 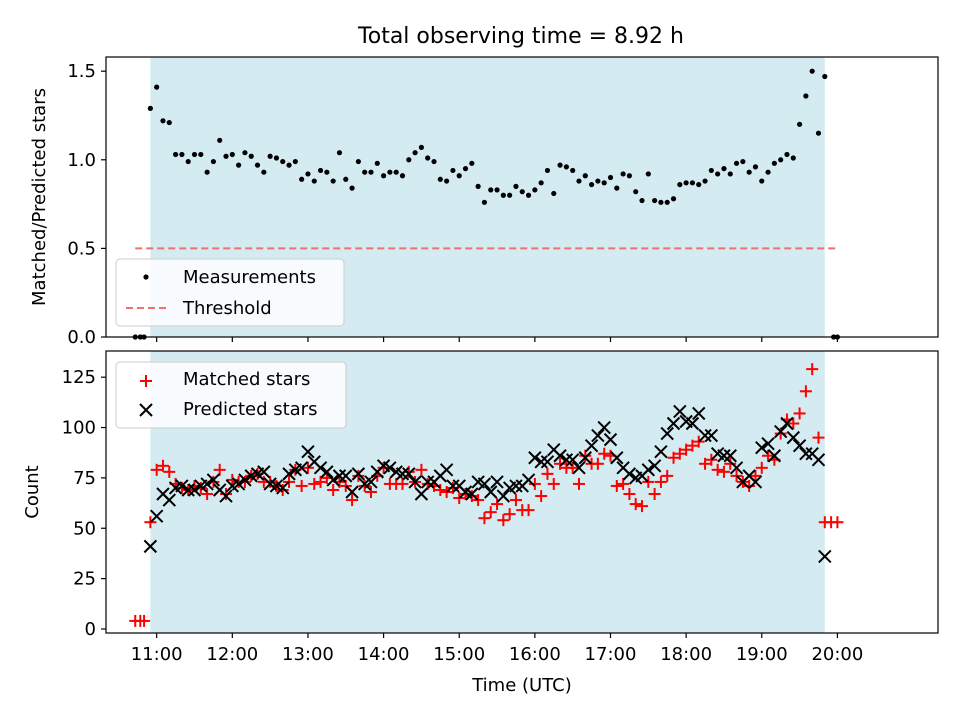 What do you see at coordinates (79, 428) in the screenshot?
I see `y-tick-label: 100` at bounding box center [79, 428].